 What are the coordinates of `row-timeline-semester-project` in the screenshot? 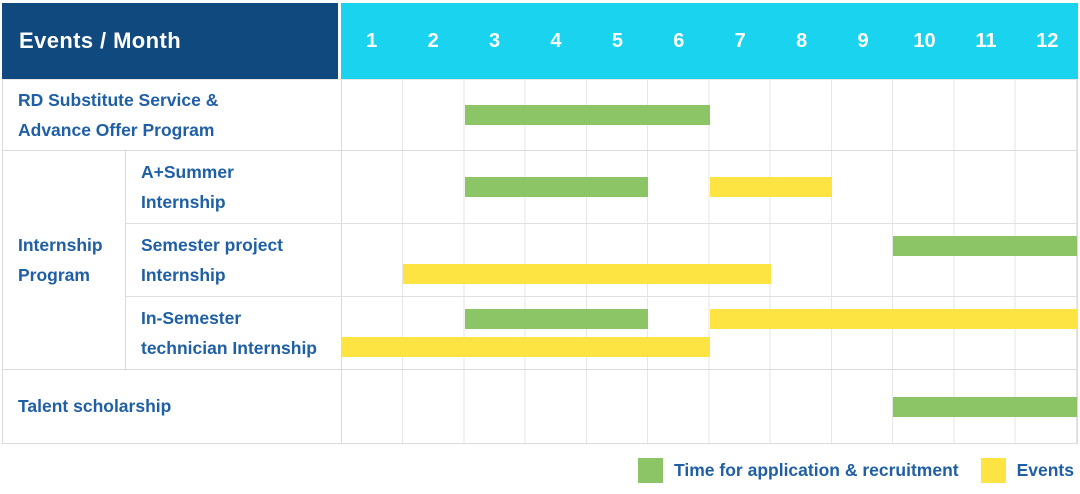 It's located at (709, 260).